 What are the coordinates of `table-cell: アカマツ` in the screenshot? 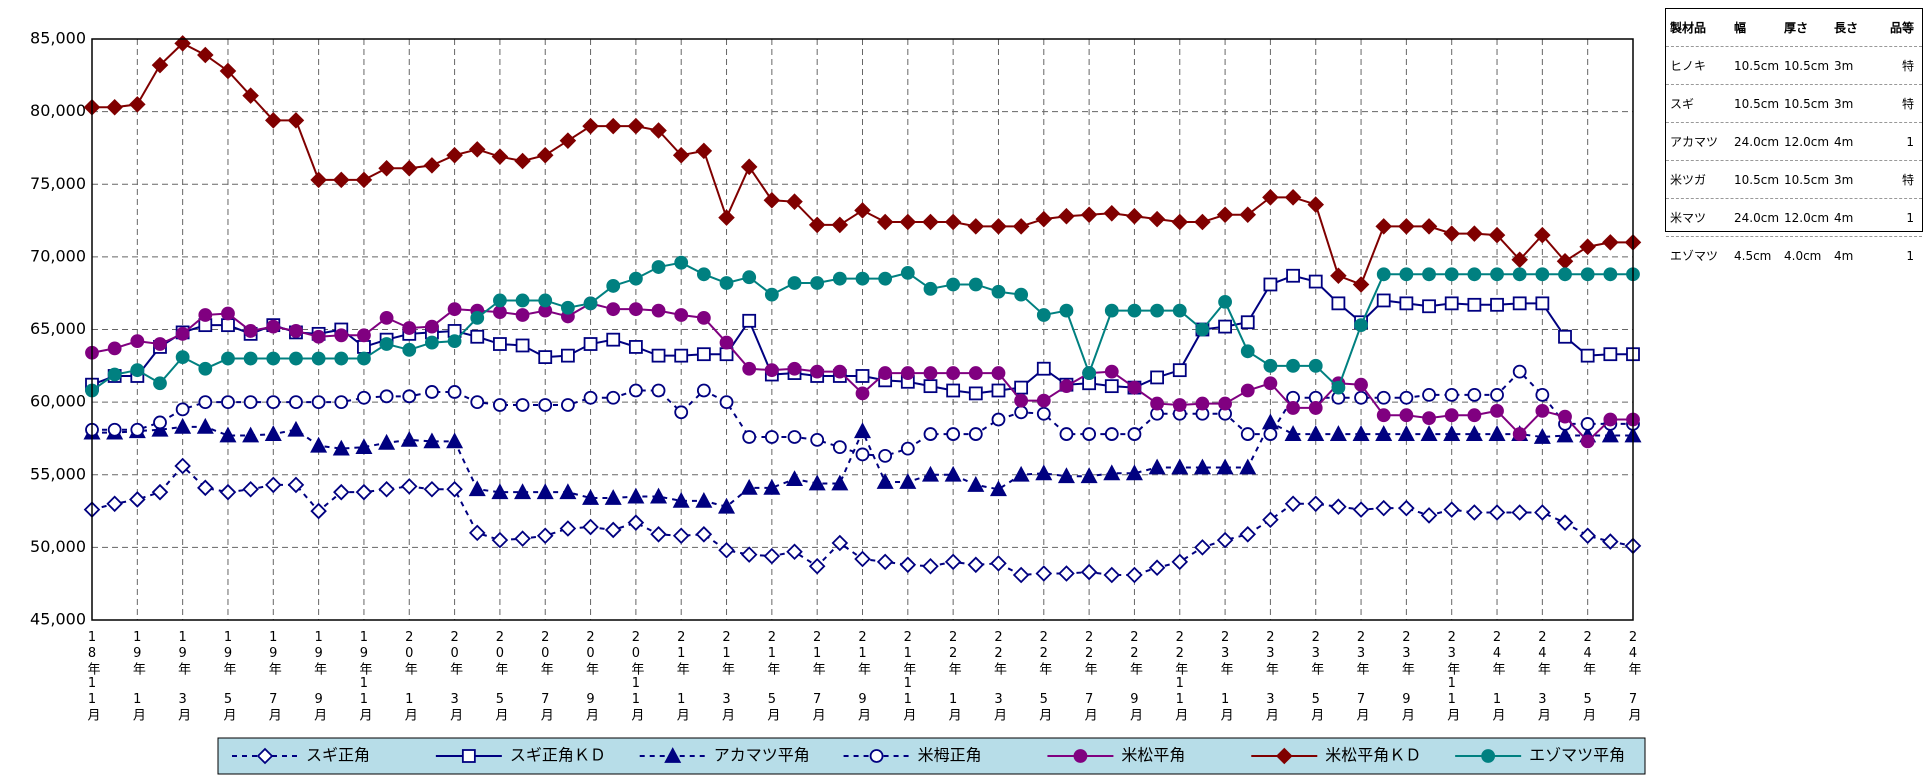 It's located at (1694, 142).